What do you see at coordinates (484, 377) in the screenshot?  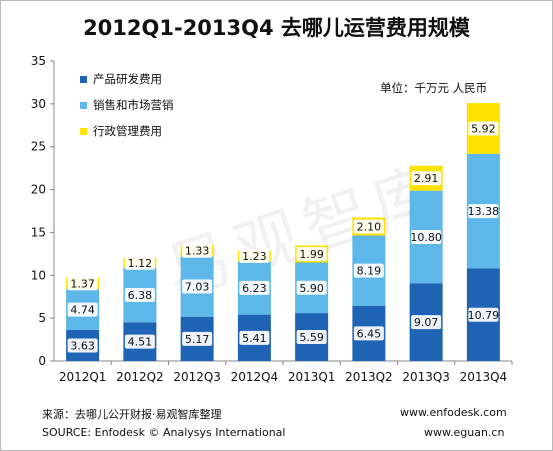 I see `x-tick-label: 2013Q4` at bounding box center [484, 377].